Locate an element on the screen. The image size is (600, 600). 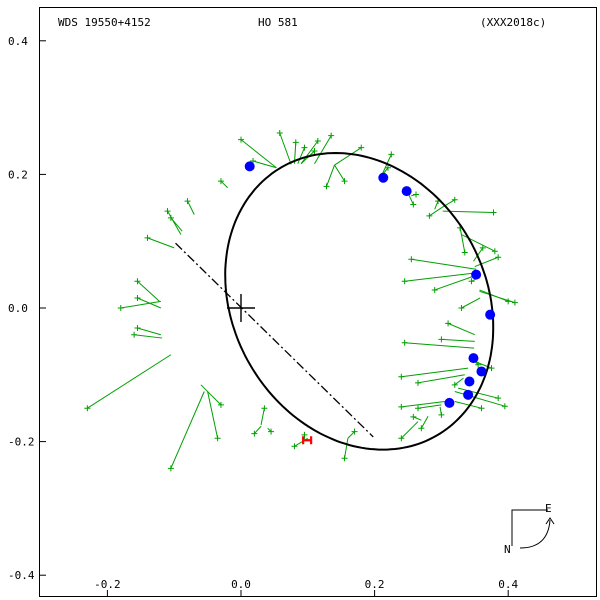
red-observation-point is located at coordinates (307, 440).